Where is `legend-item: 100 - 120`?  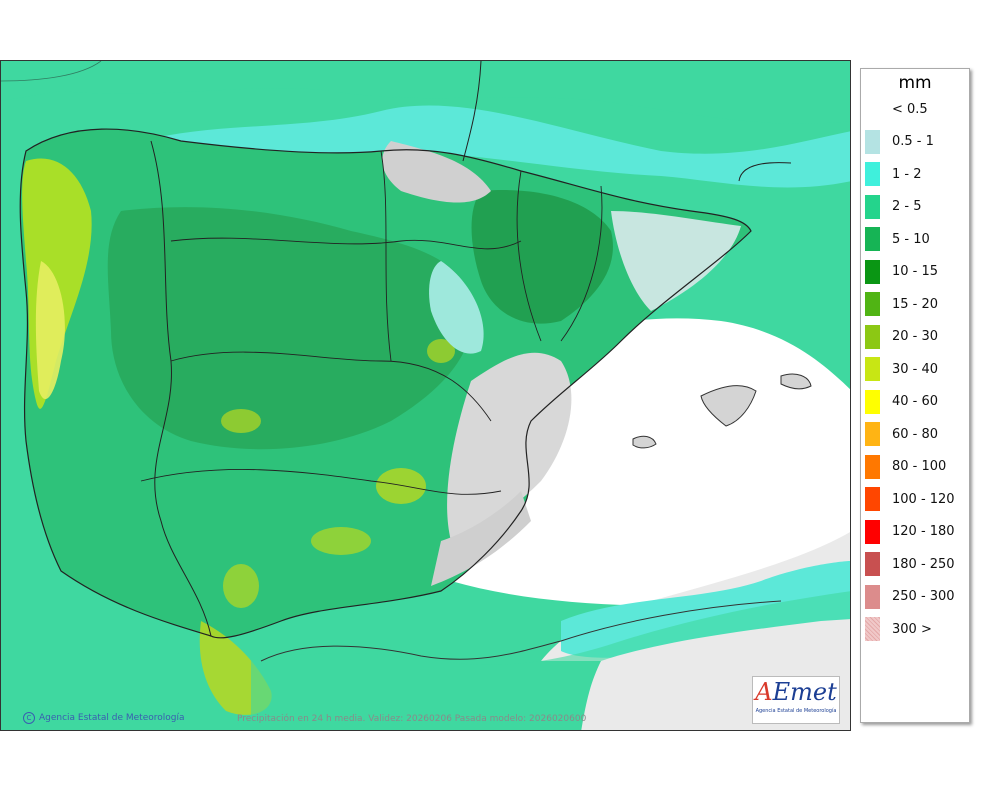 legend-item: 100 - 120 is located at coordinates (910, 499).